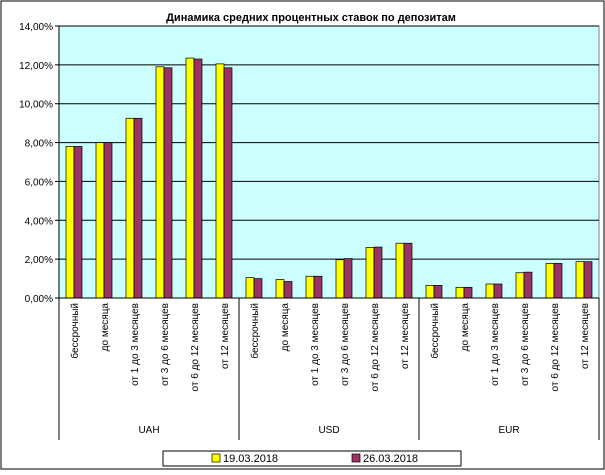 Image resolution: width=605 pixels, height=475 pixels. Describe the element at coordinates (36, 105) in the screenshot. I see `y-tick-label: 10,00%` at that location.